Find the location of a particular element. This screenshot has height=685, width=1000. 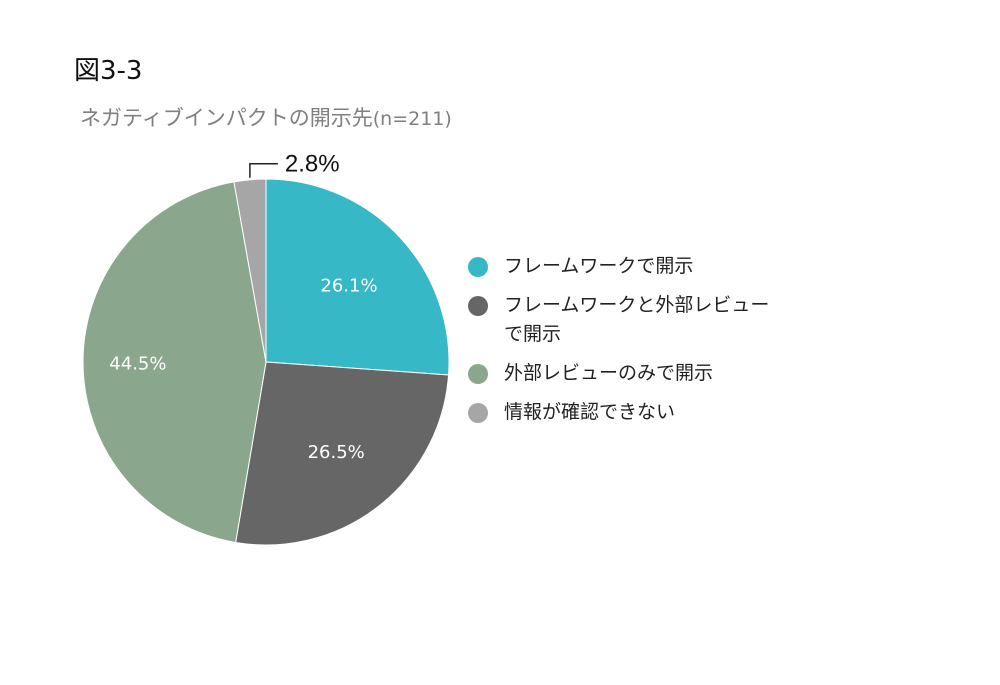

legend-item: 情報が確認できない is located at coordinates (631, 412).